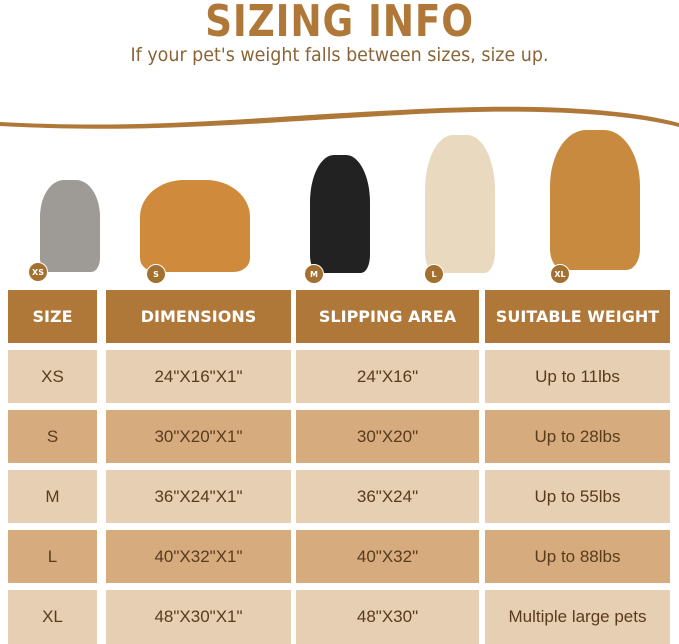 This screenshot has width=679, height=644. Describe the element at coordinates (577, 617) in the screenshot. I see `table-cell: Multiple large pets` at that location.